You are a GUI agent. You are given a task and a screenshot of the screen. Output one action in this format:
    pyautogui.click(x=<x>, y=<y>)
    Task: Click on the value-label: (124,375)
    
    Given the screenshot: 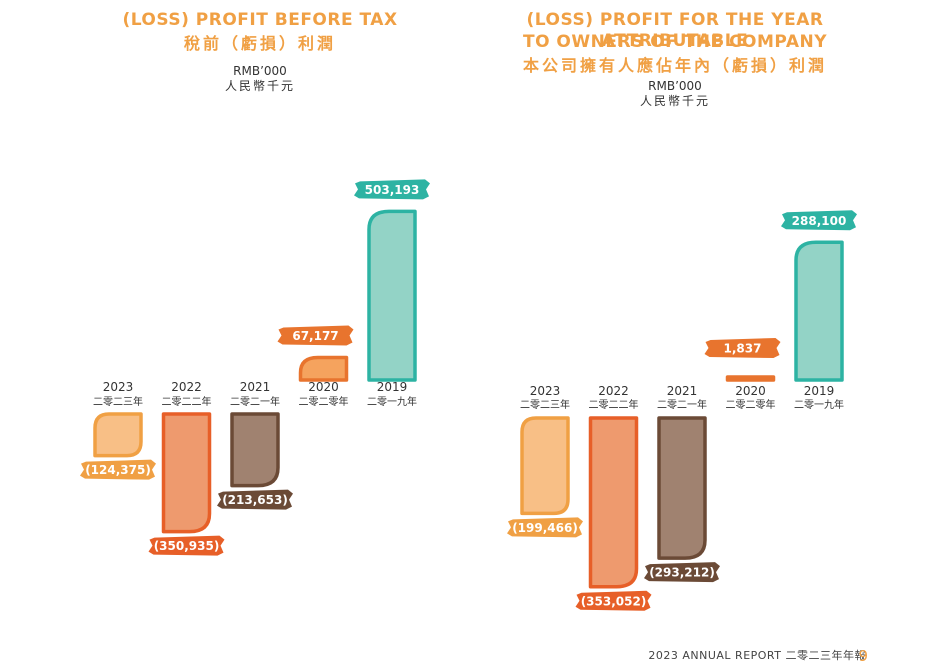 What is the action you would take?
    pyautogui.click(x=118, y=470)
    